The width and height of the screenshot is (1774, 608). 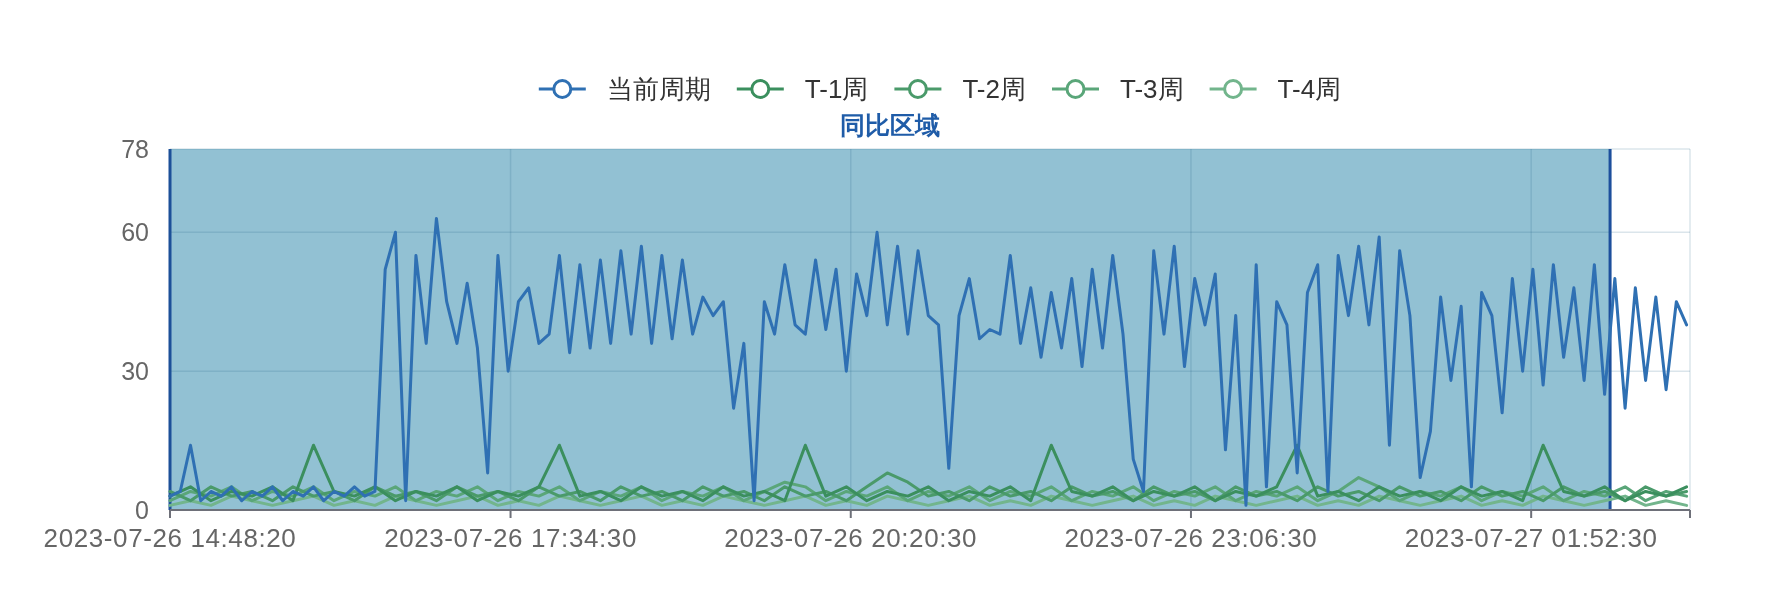 I want to click on legend-label: T-1周, so click(x=836, y=89).